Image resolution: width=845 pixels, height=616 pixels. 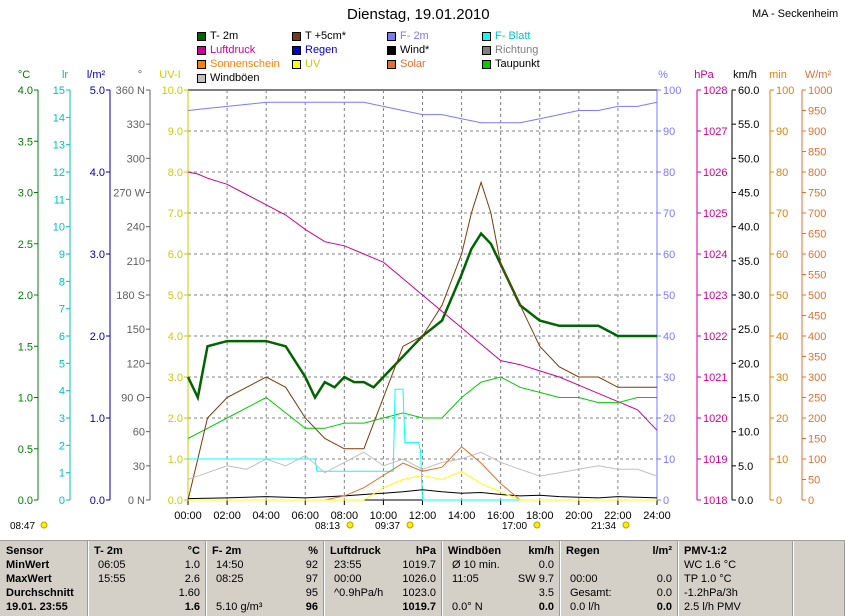 What do you see at coordinates (425, 551) in the screenshot?
I see `stats-unit: hPa` at bounding box center [425, 551].